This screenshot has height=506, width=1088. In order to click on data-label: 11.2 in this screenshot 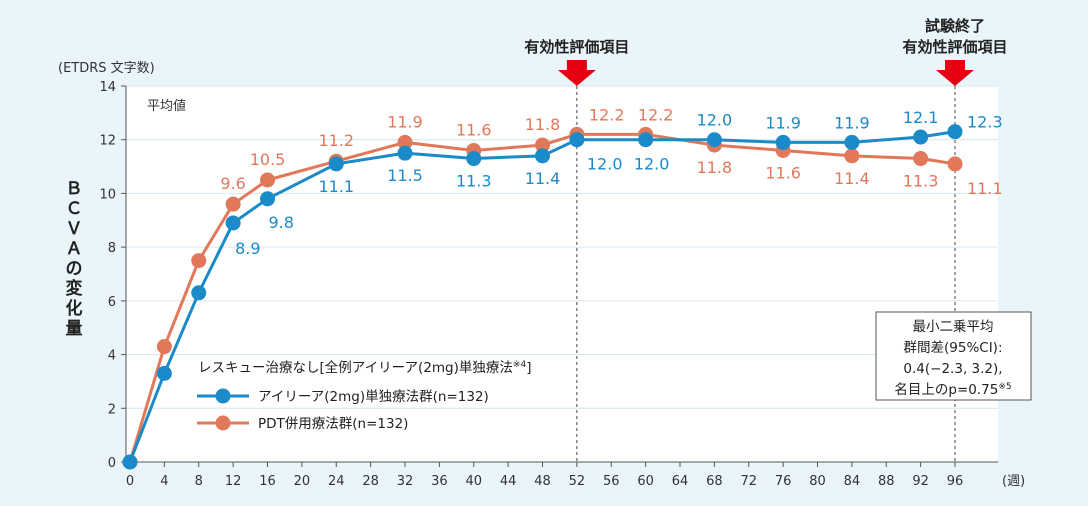, I will do `click(336, 140)`.